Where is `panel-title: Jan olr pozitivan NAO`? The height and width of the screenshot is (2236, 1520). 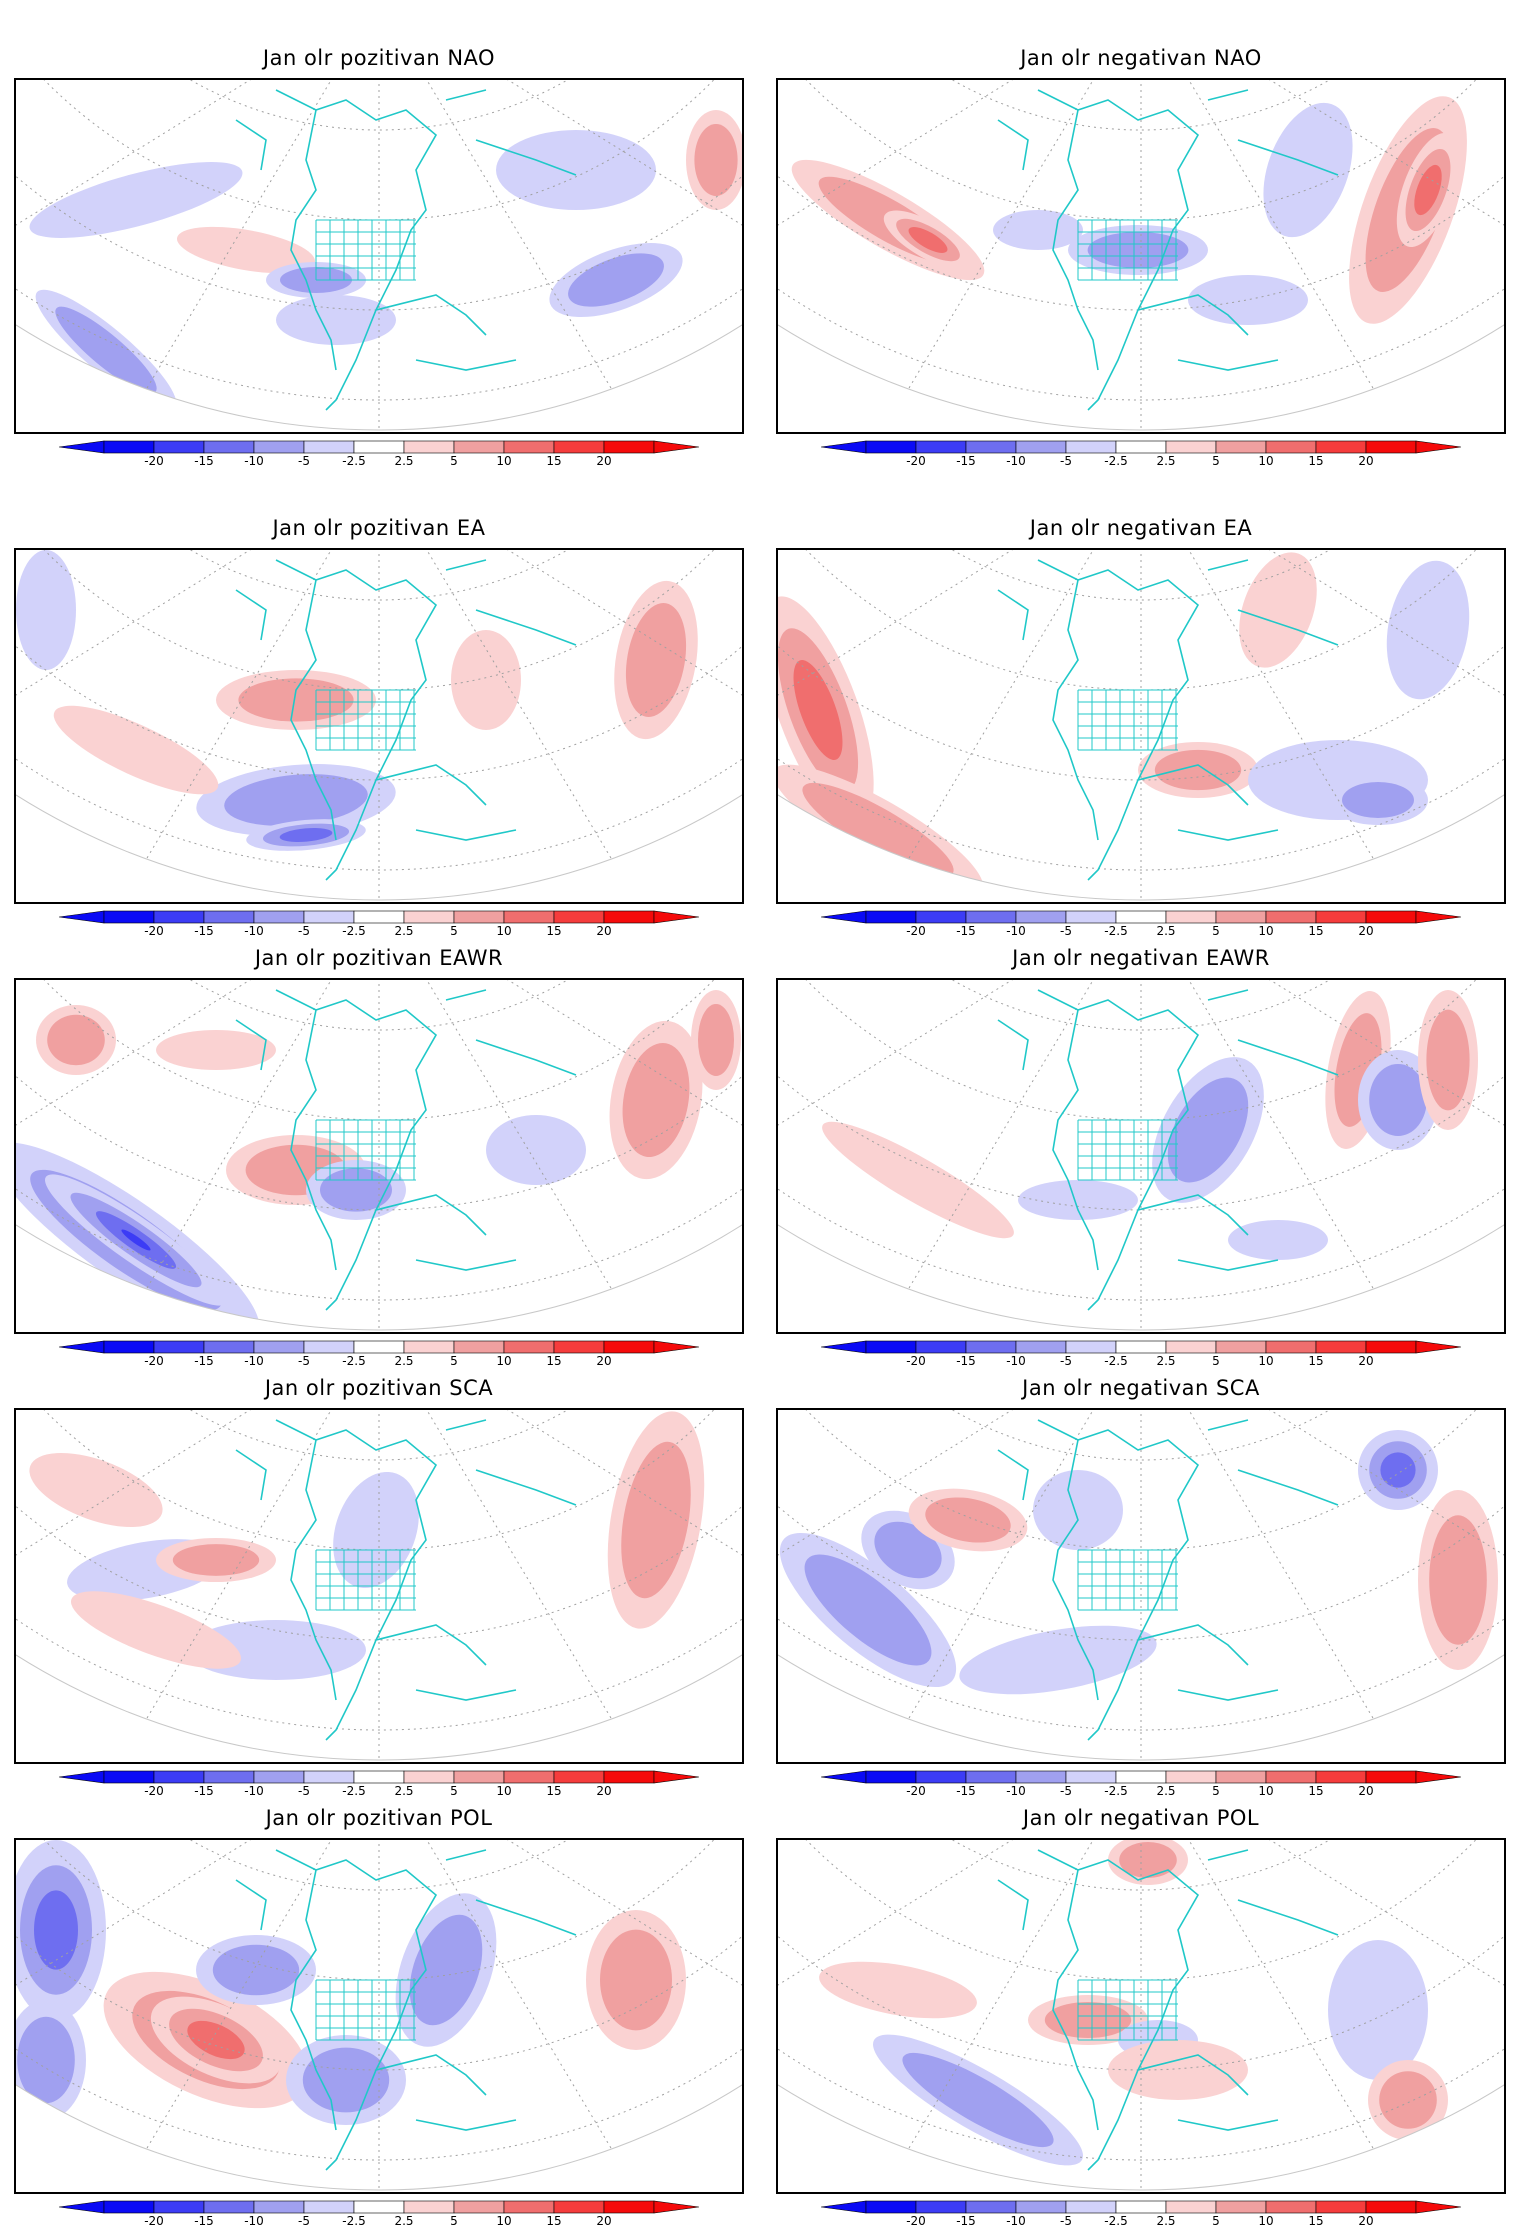 panel-title: Jan olr pozitivan NAO is located at coordinates (379, 58).